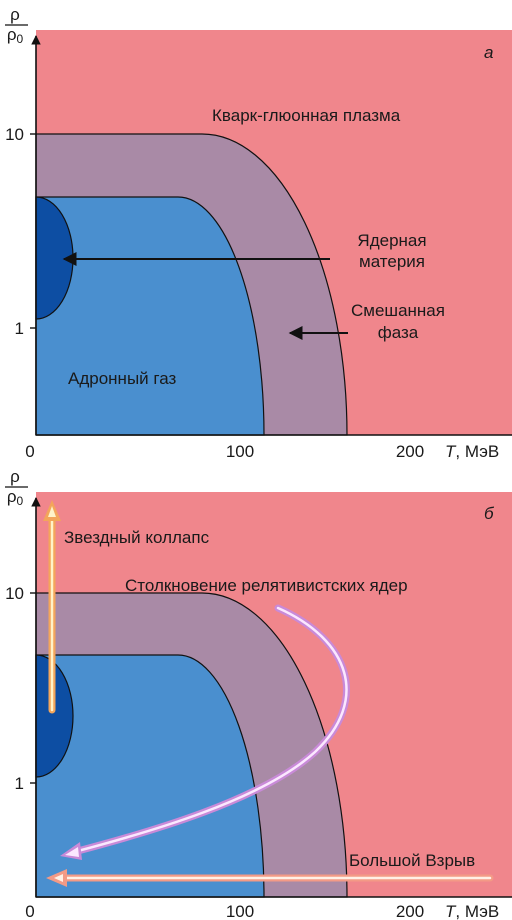 This screenshot has height=920, width=512. I want to click on nuclear-matter-label-line2: материя, so click(392, 261).